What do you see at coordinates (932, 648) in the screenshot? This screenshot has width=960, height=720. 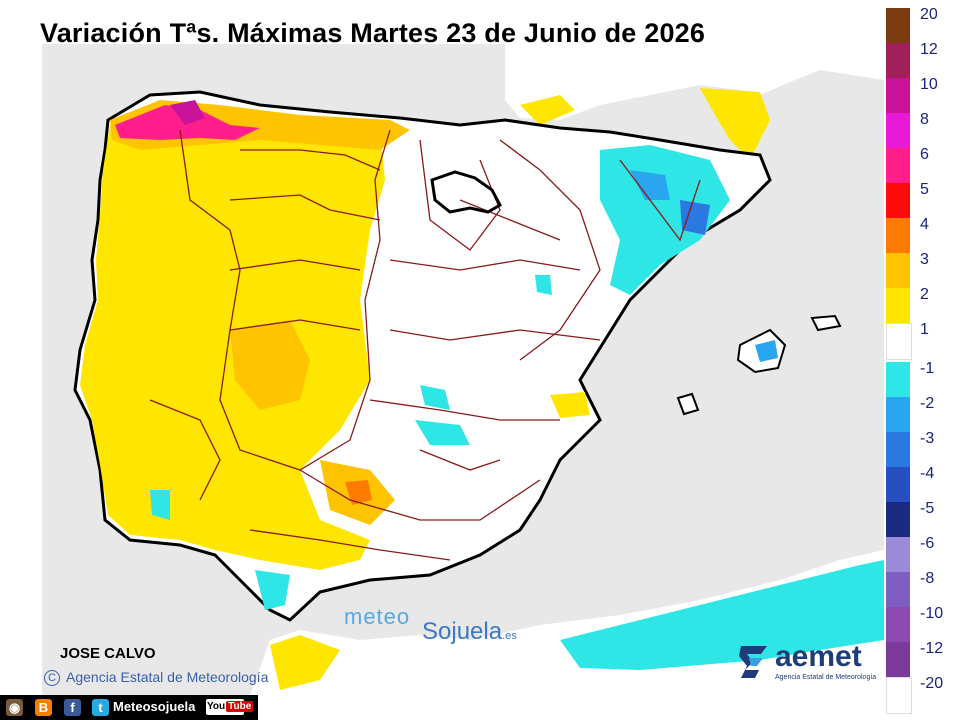 I see `legend-label-cold: -12` at bounding box center [932, 648].